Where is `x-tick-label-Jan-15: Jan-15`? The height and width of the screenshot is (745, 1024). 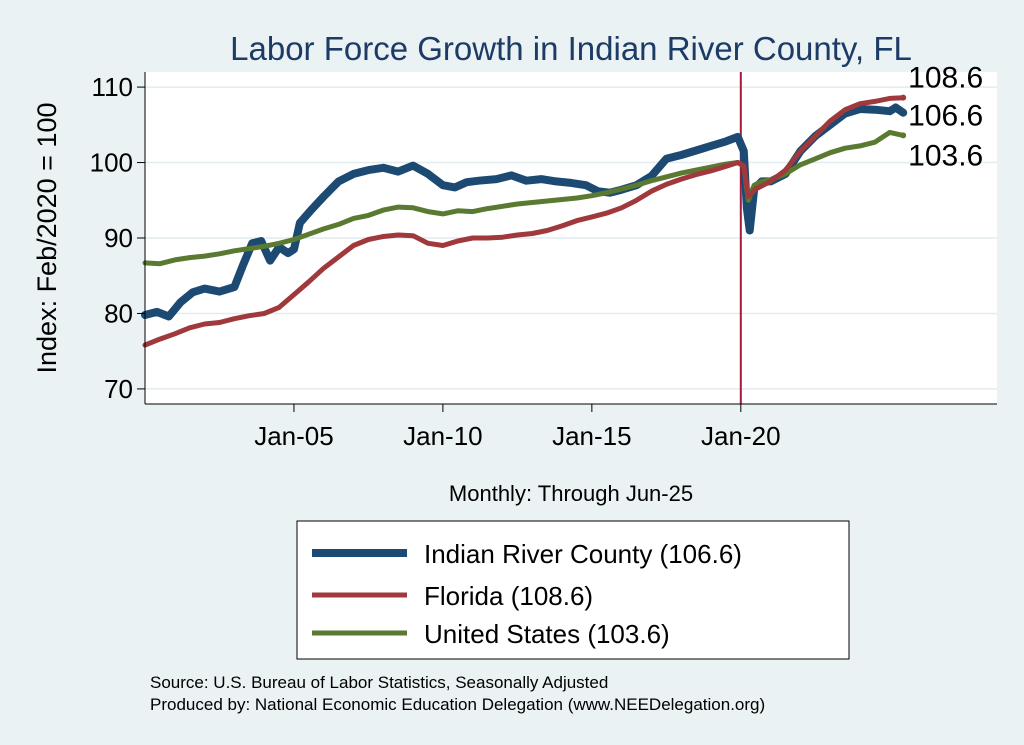 x-tick-label-Jan-15: Jan-15 is located at coordinates (592, 436).